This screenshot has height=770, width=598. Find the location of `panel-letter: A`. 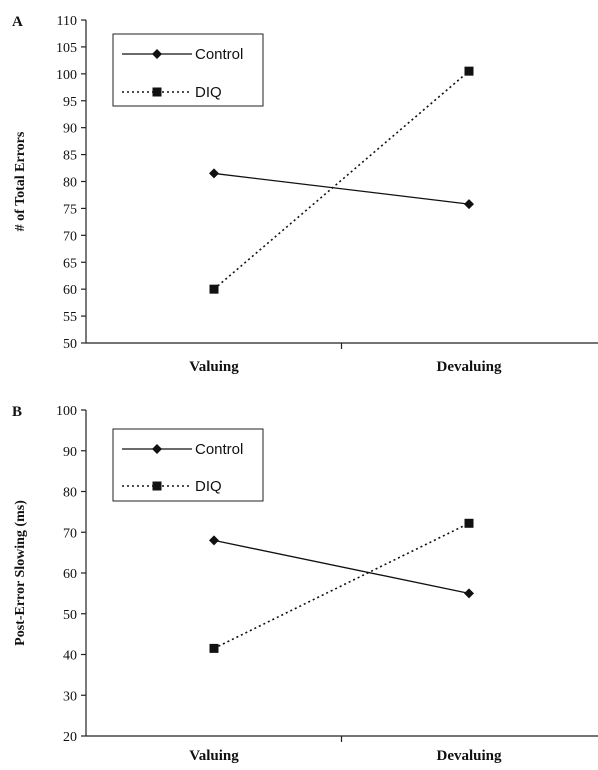

panel-letter: A is located at coordinates (17, 22).